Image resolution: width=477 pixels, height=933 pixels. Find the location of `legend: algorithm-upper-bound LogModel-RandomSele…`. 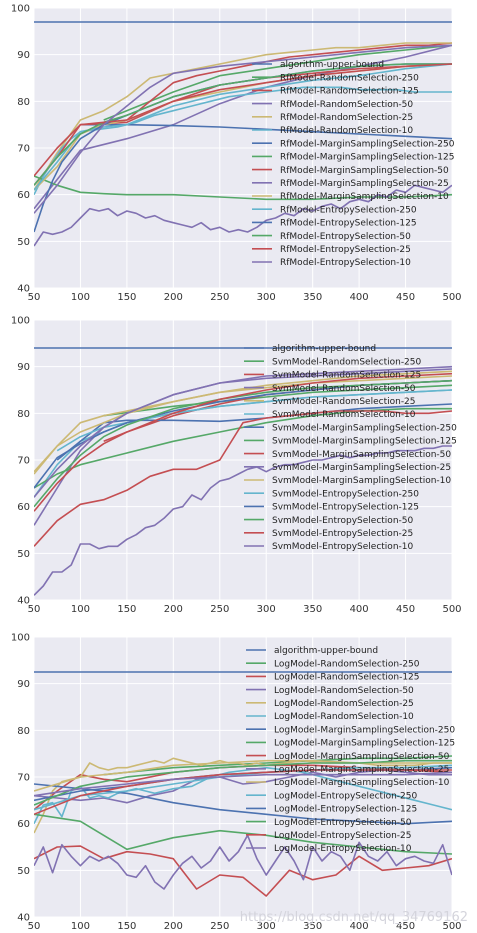

legend: algorithm-upper-bound LogModel-RandomSele… is located at coordinates (350, 750).